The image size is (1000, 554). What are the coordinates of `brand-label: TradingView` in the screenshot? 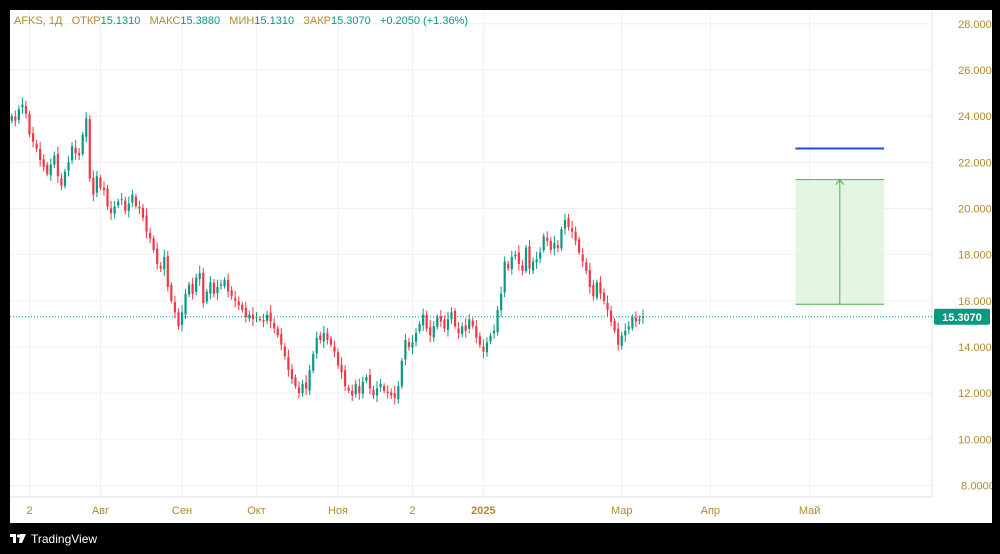 It's located at (64, 539).